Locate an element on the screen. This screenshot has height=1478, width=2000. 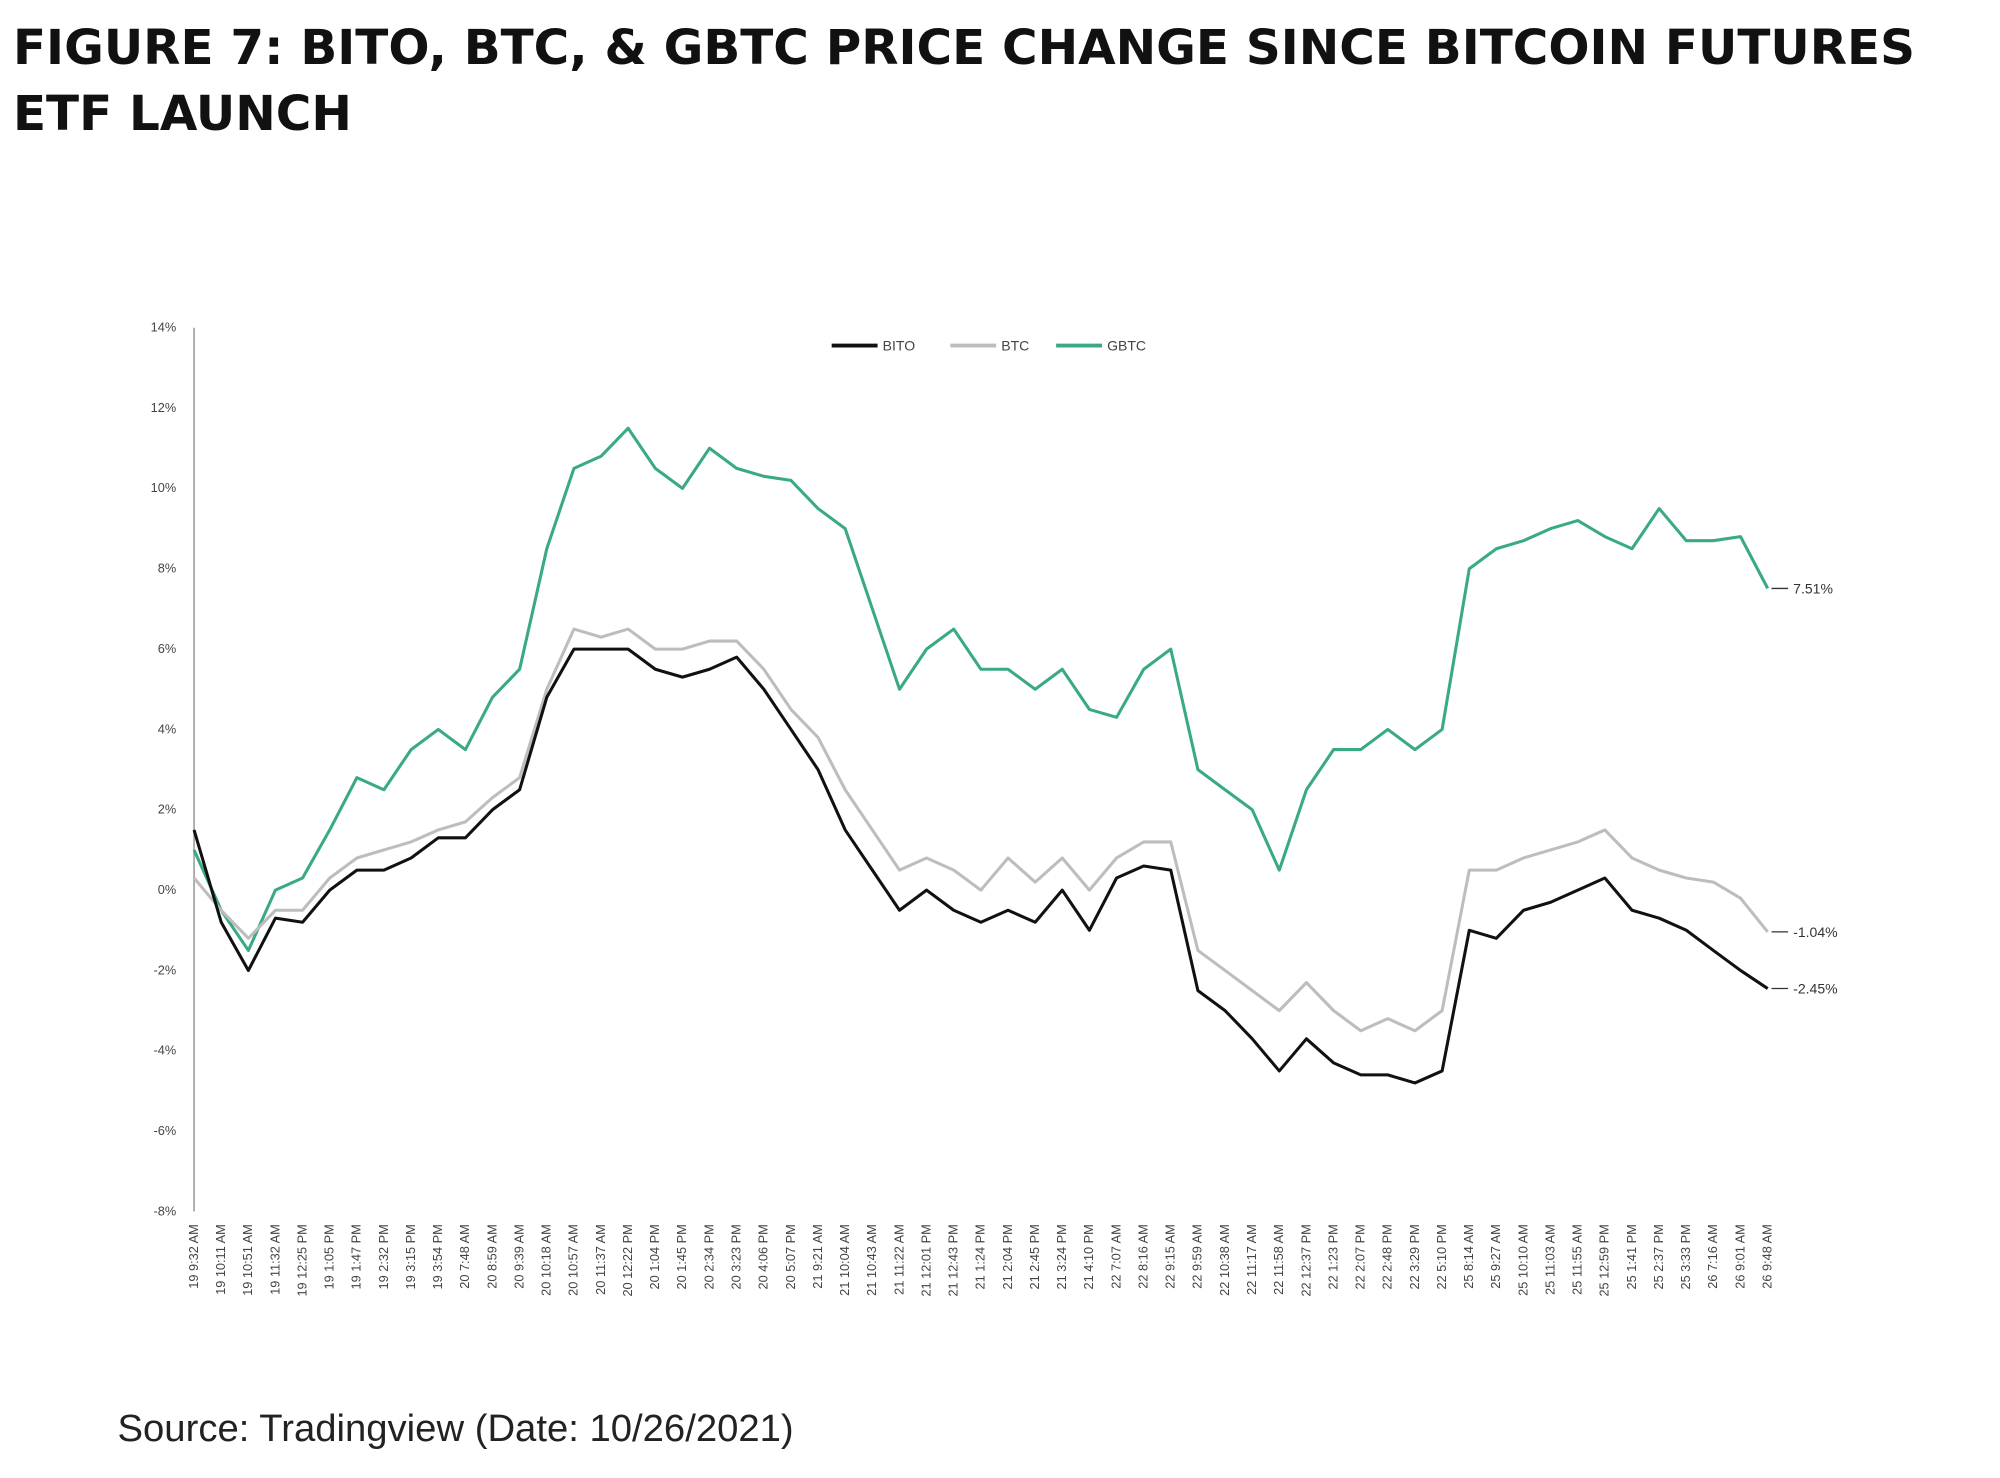
x-tick-label: 21 4:10 PM is located at coordinates (1088, 1256).